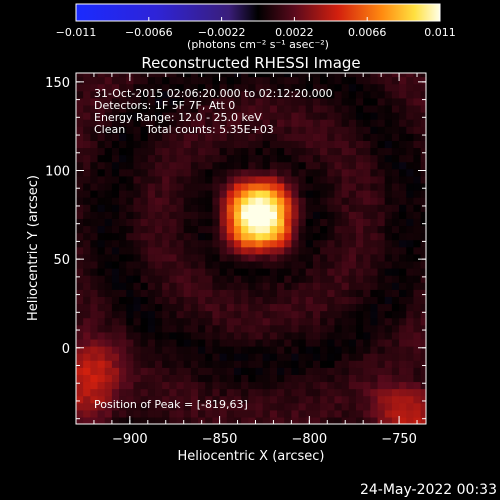 Image resolution: width=500 pixels, height=500 pixels. Describe the element at coordinates (109, 129) in the screenshot. I see `annotation-method: Clean` at that location.